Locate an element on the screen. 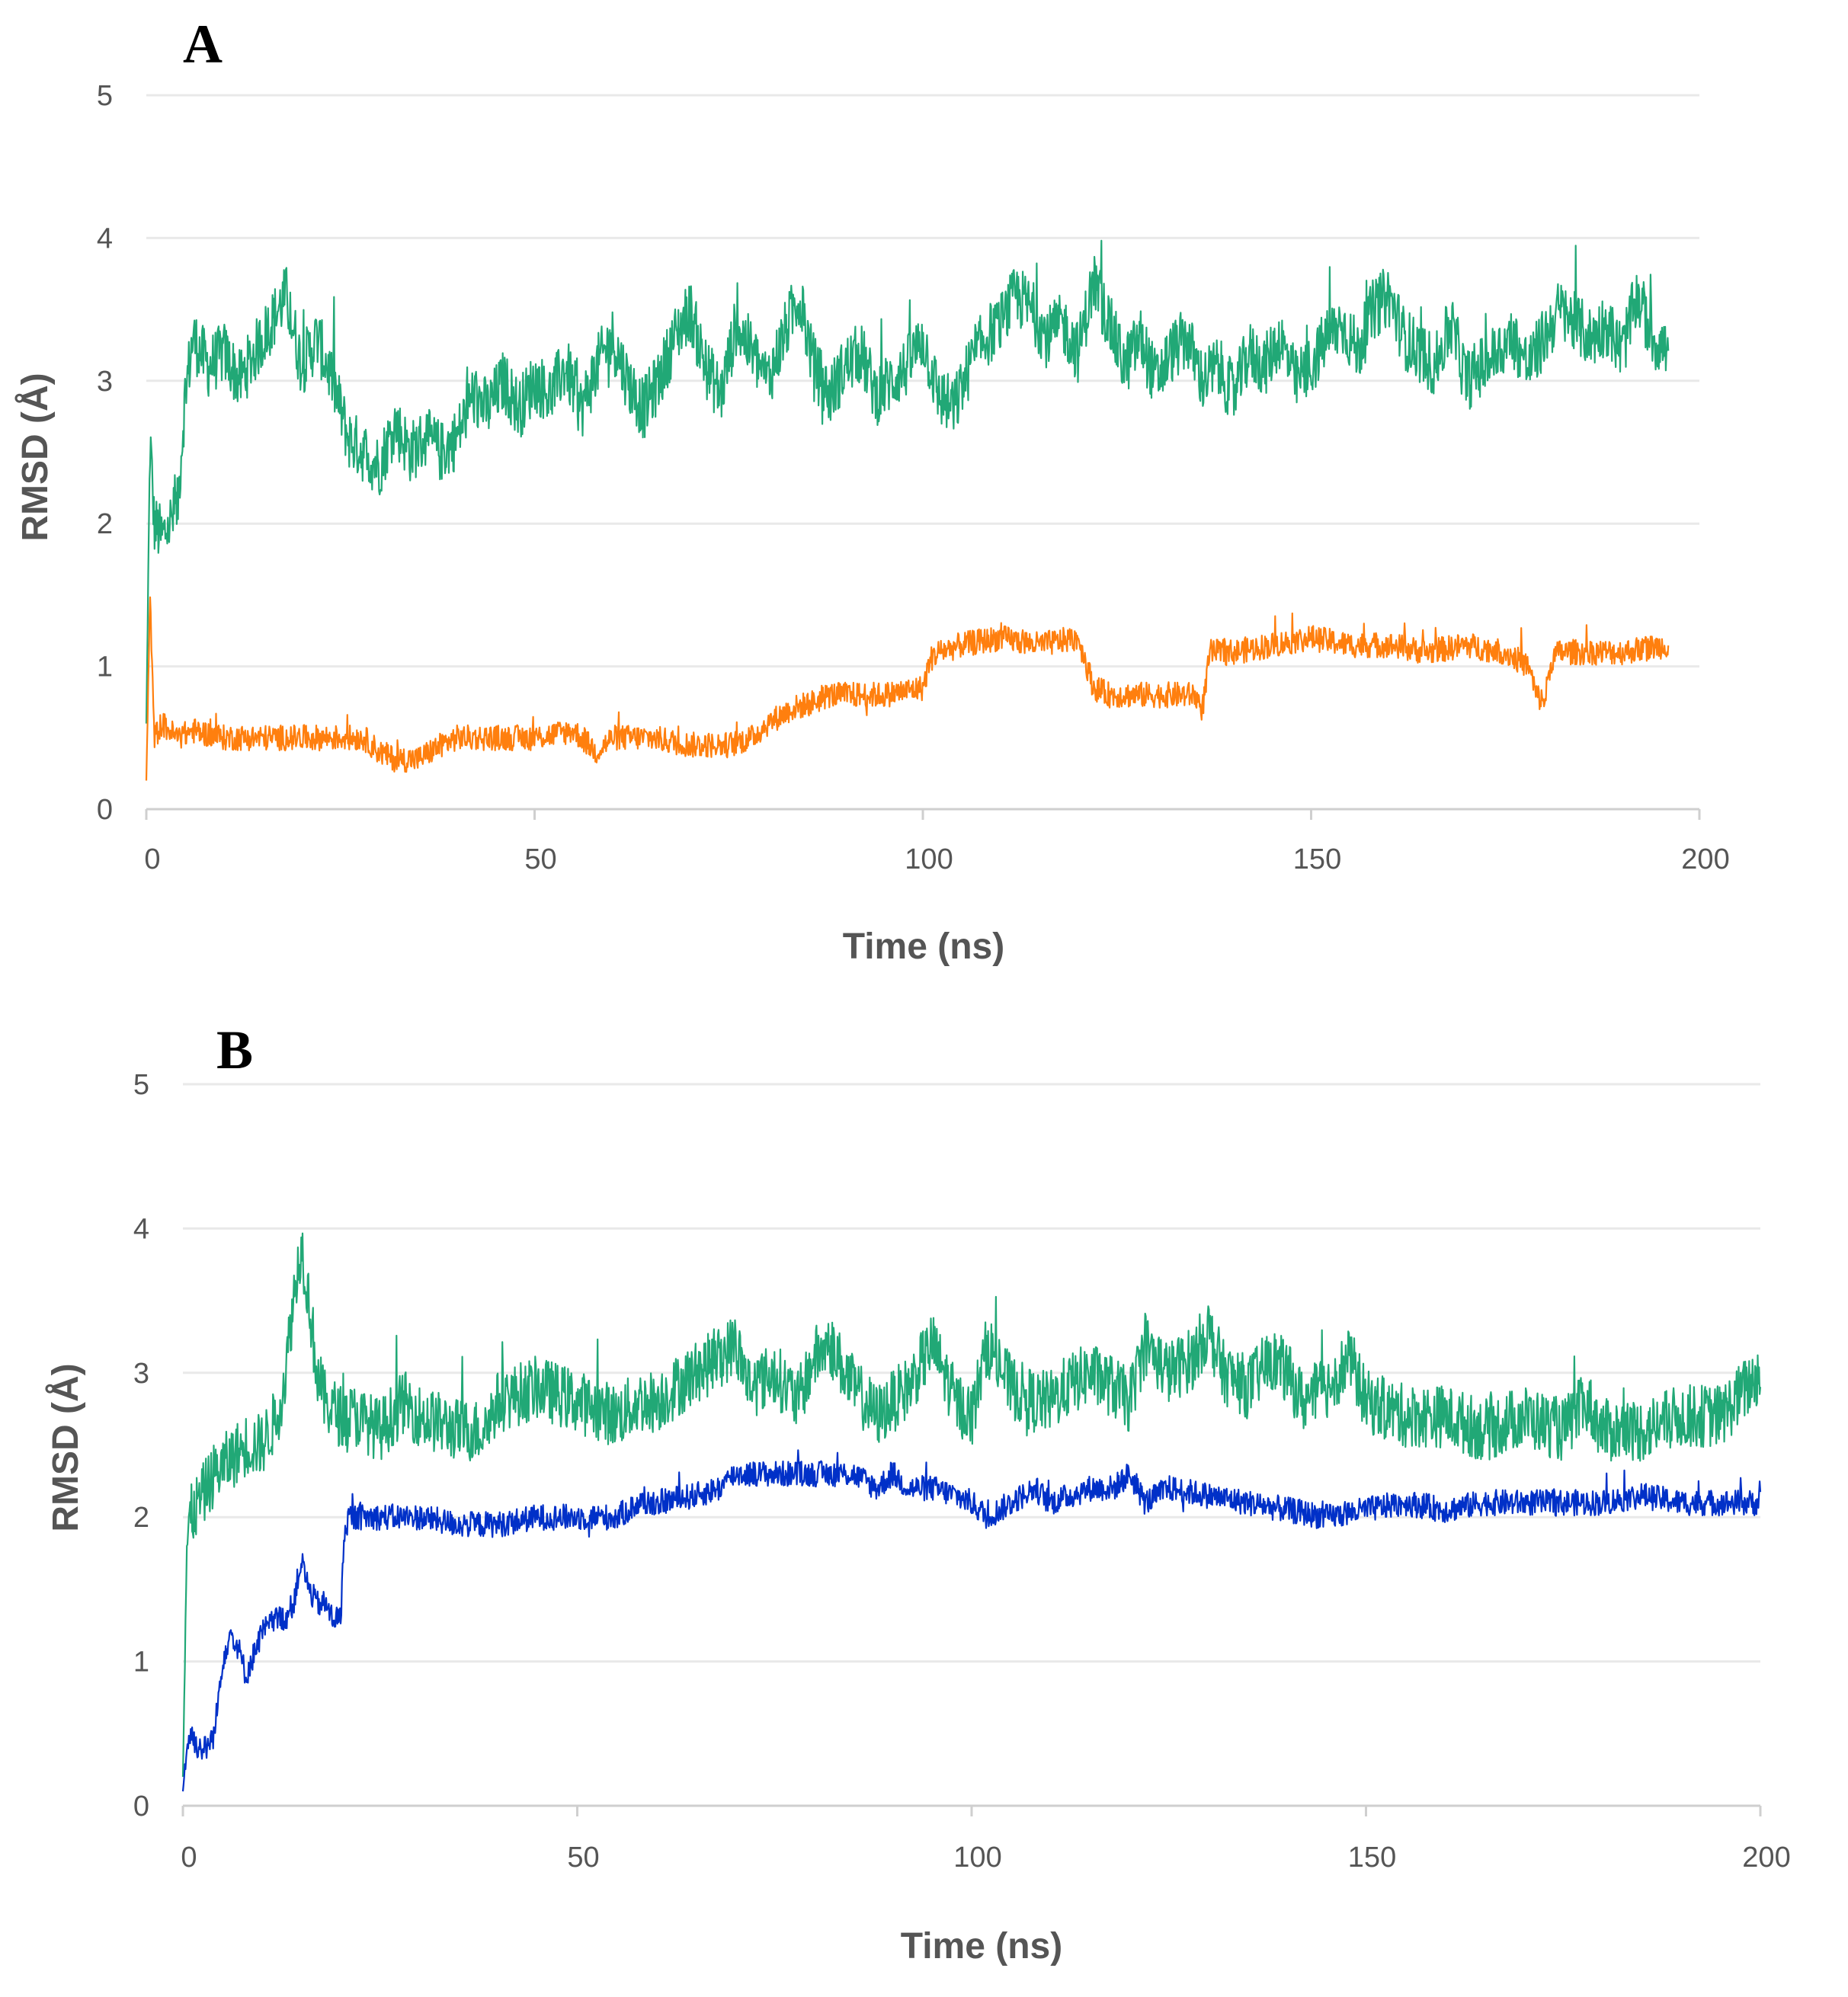  panel-b-y-tick-4: 4 is located at coordinates (141, 1229).